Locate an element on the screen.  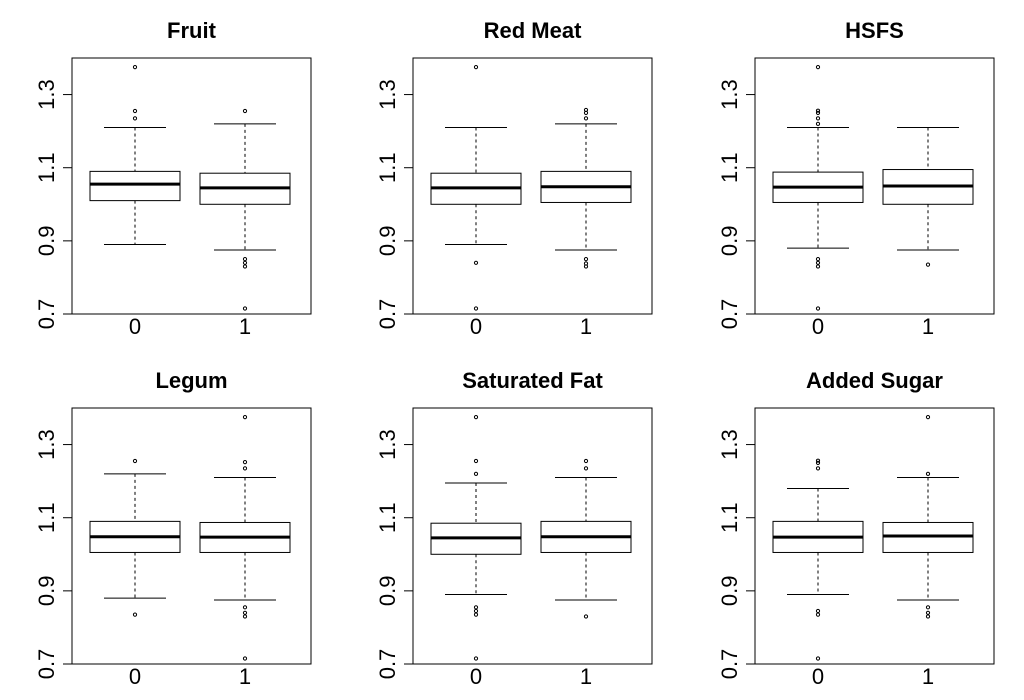
boxplot-panel: Red Meat 0.7 0.9 1.1 1.3 0 1 is located at coordinates (514, 178).